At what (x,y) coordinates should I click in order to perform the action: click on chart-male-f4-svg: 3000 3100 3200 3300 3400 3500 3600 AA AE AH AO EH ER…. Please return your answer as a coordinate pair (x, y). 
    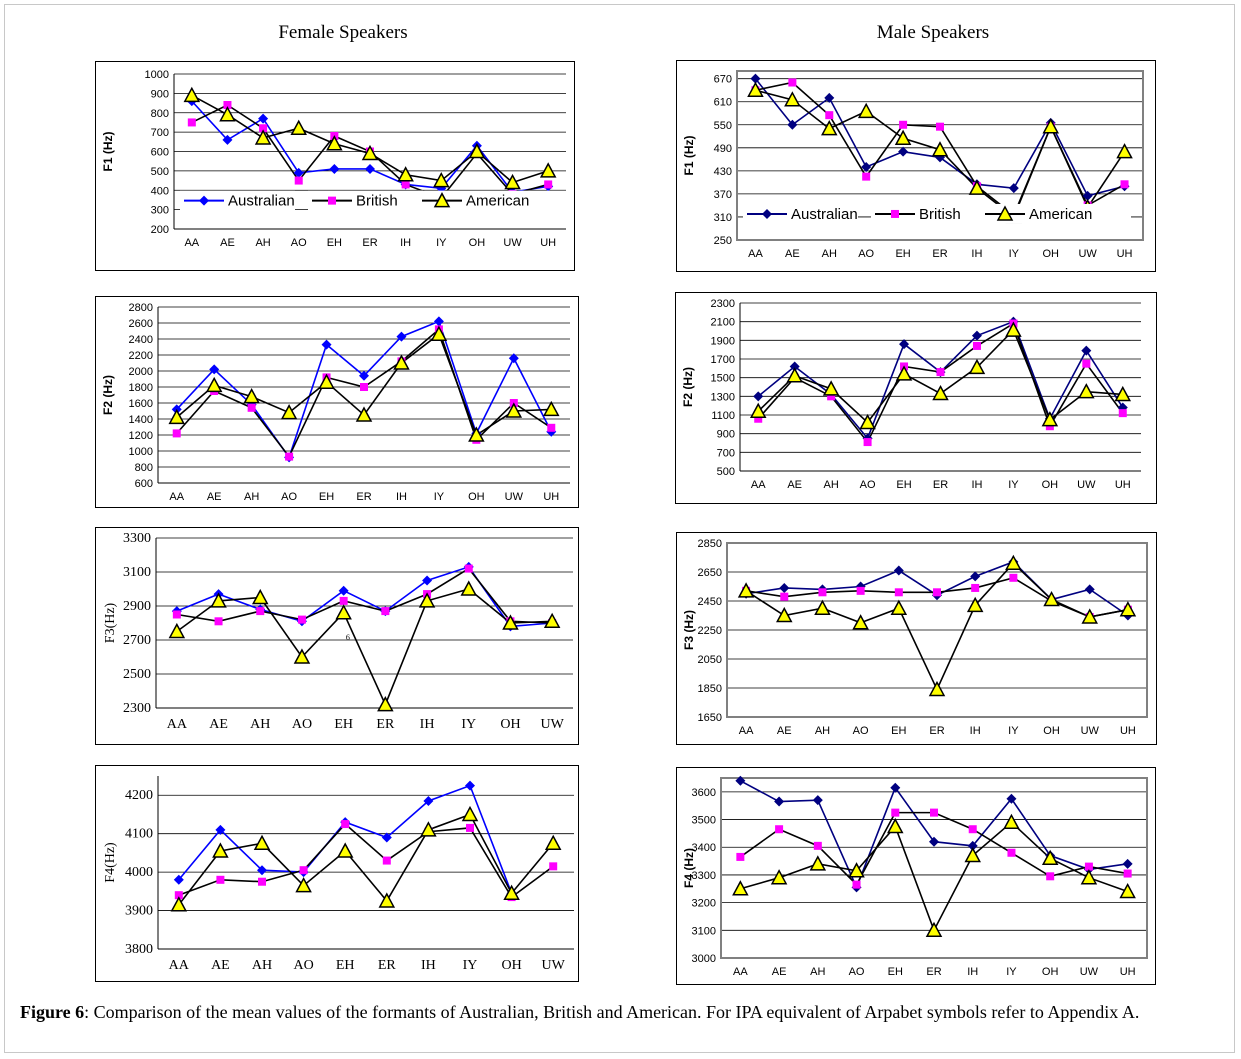
    Looking at the image, I should click on (915, 876).